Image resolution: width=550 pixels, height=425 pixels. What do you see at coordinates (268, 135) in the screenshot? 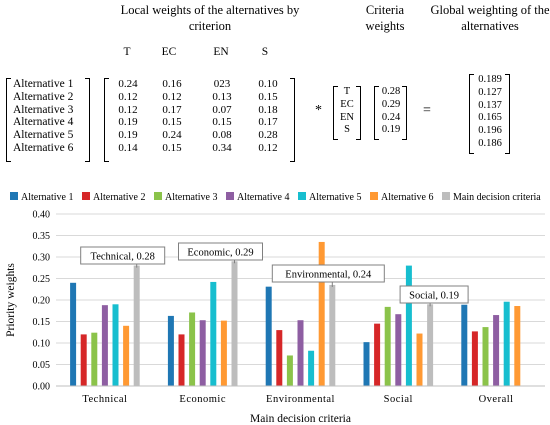
I see `matrix-cell: 0.28` at bounding box center [268, 135].